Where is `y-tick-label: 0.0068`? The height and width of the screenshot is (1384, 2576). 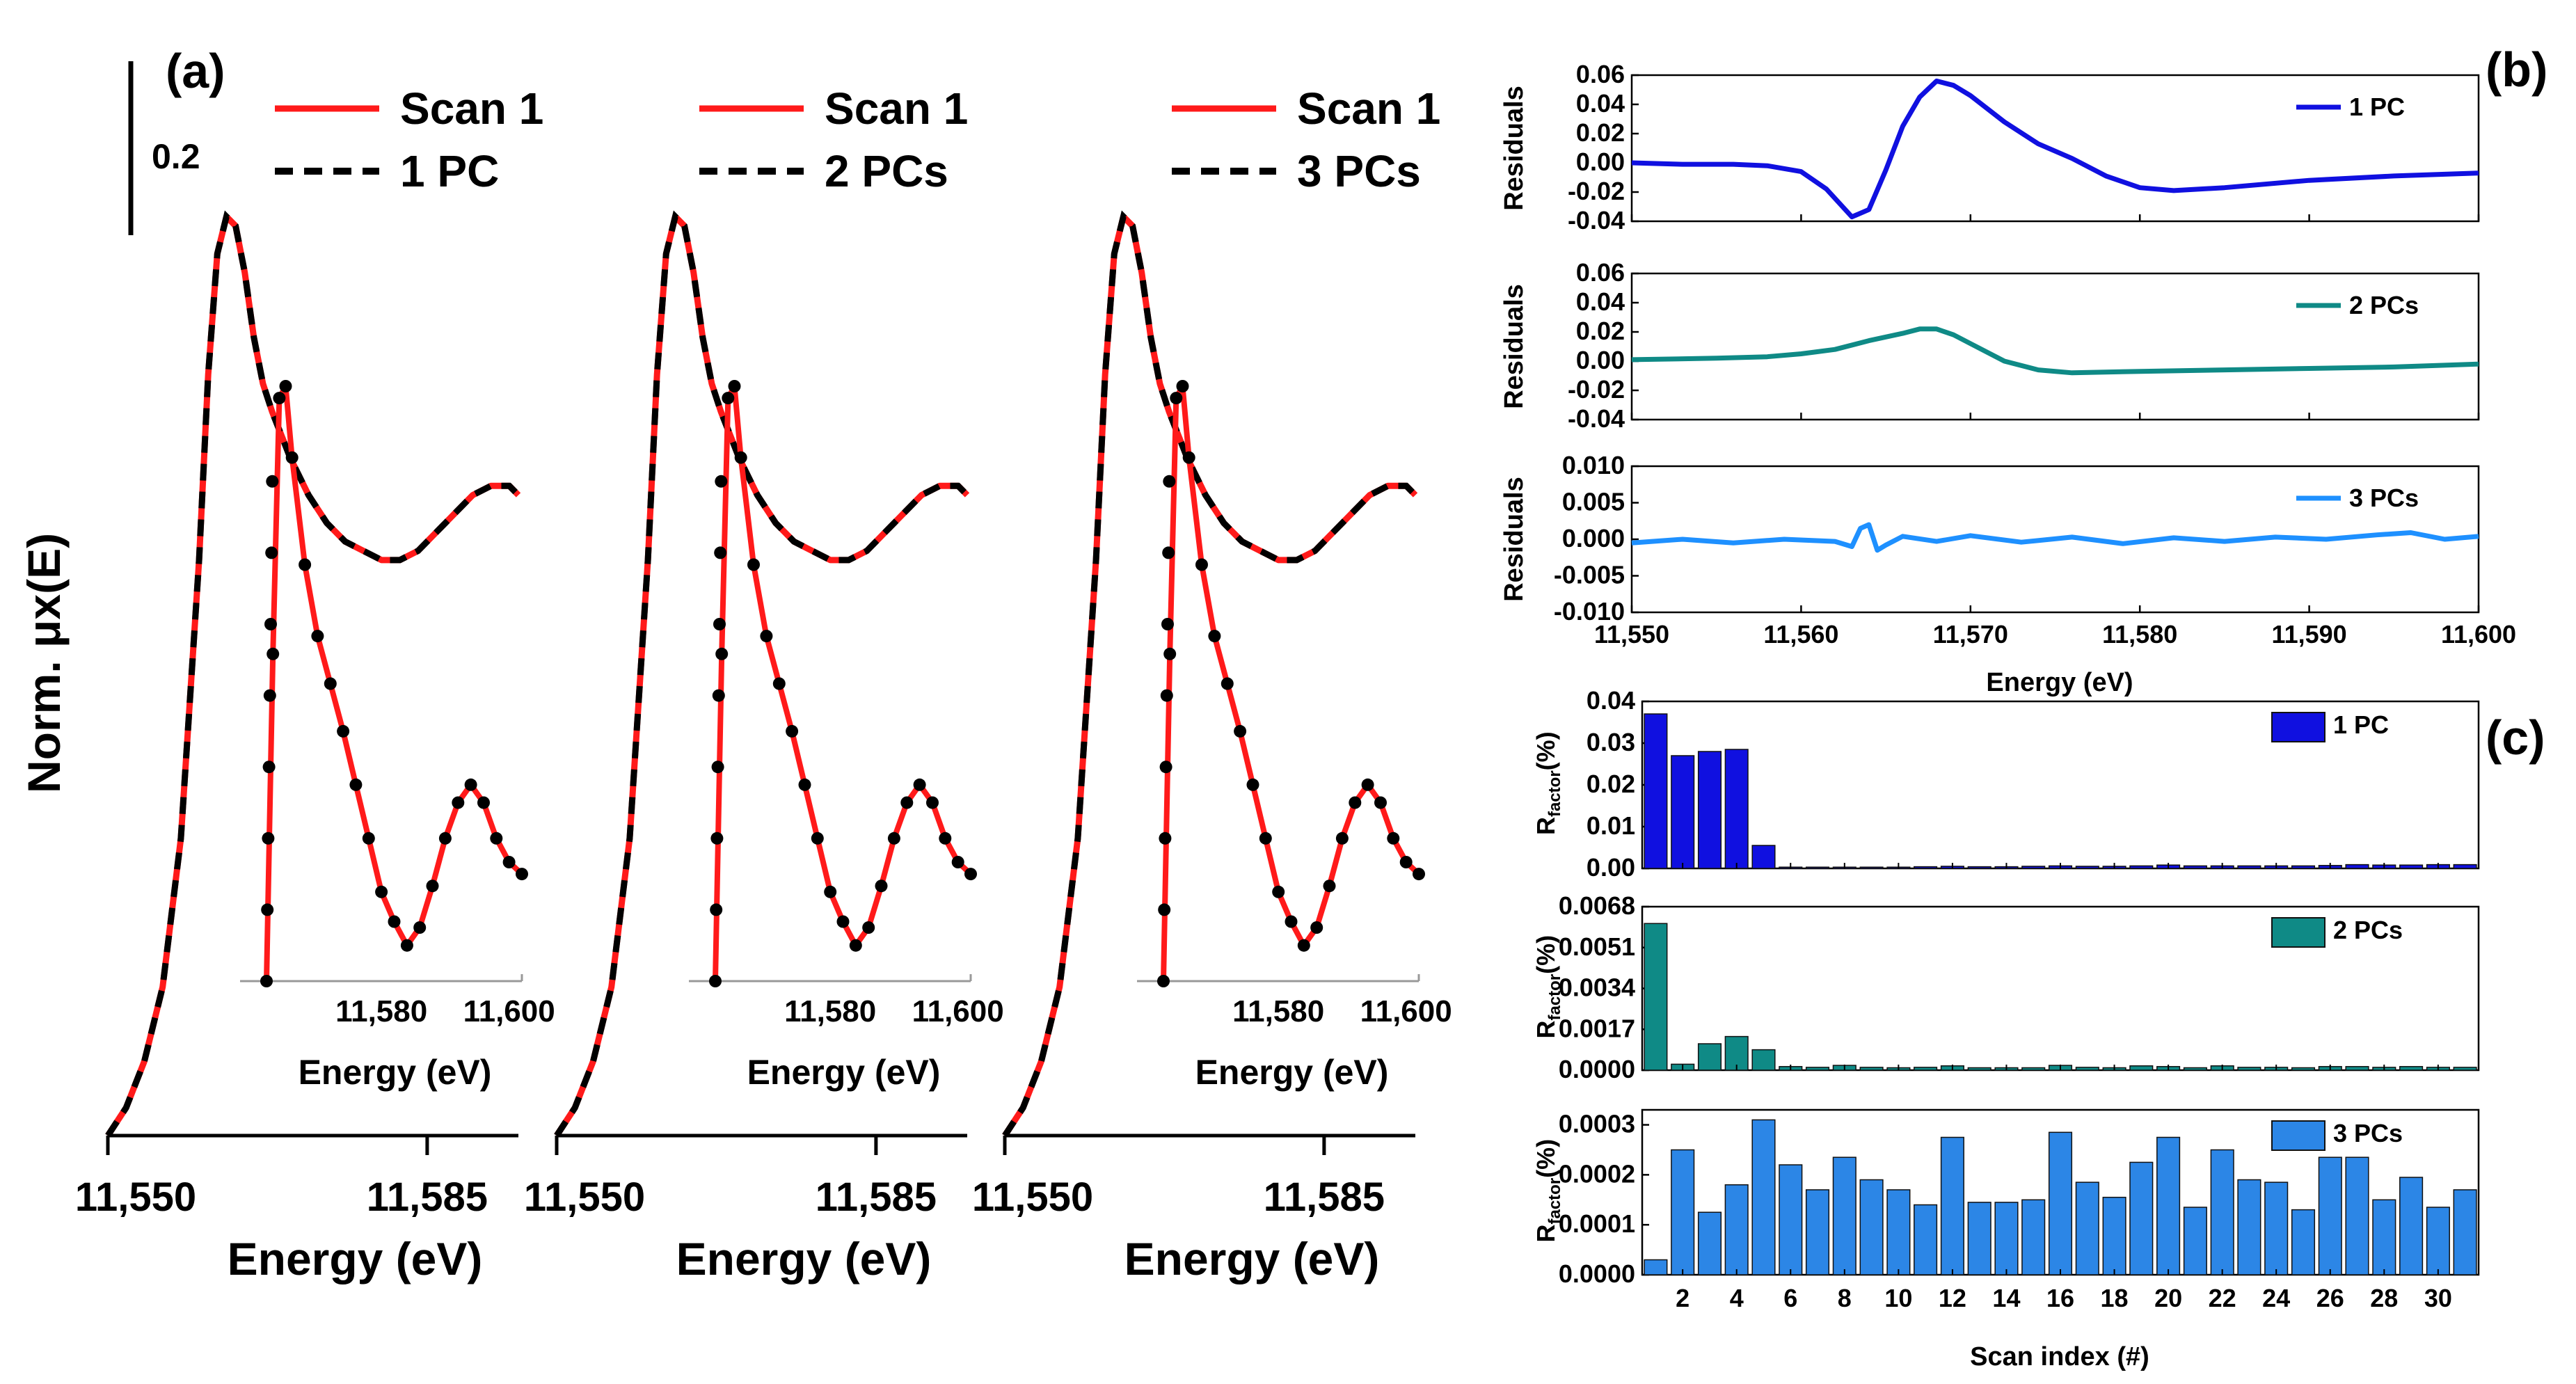 y-tick-label: 0.0068 is located at coordinates (1597, 905).